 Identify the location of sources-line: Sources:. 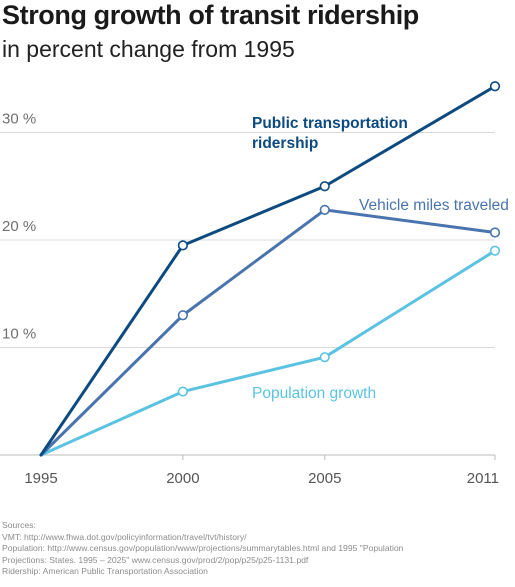
(19, 525).